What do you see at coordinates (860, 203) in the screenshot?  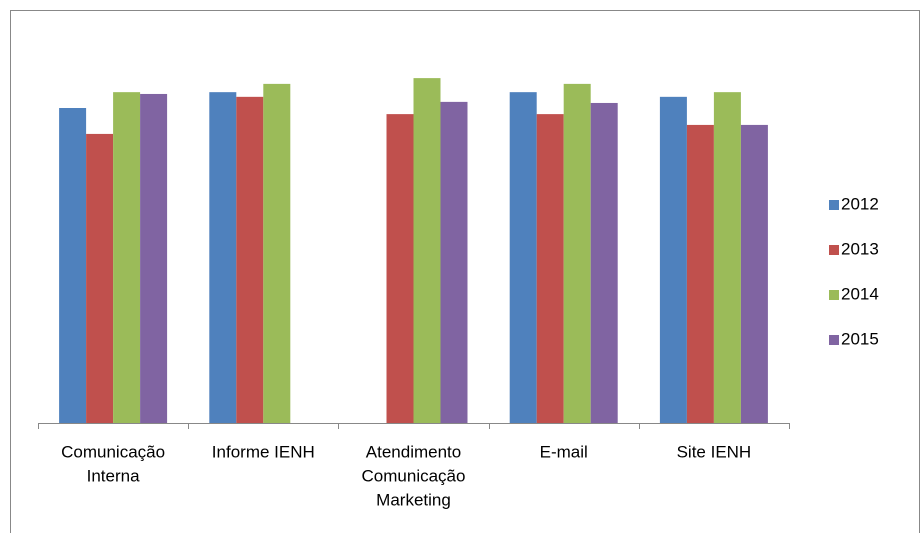 I see `legend-label: 2012` at bounding box center [860, 203].